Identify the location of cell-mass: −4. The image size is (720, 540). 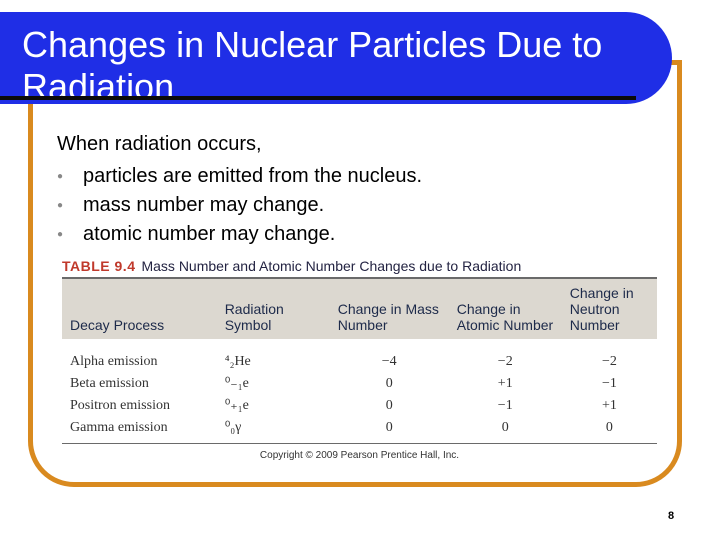
(389, 361).